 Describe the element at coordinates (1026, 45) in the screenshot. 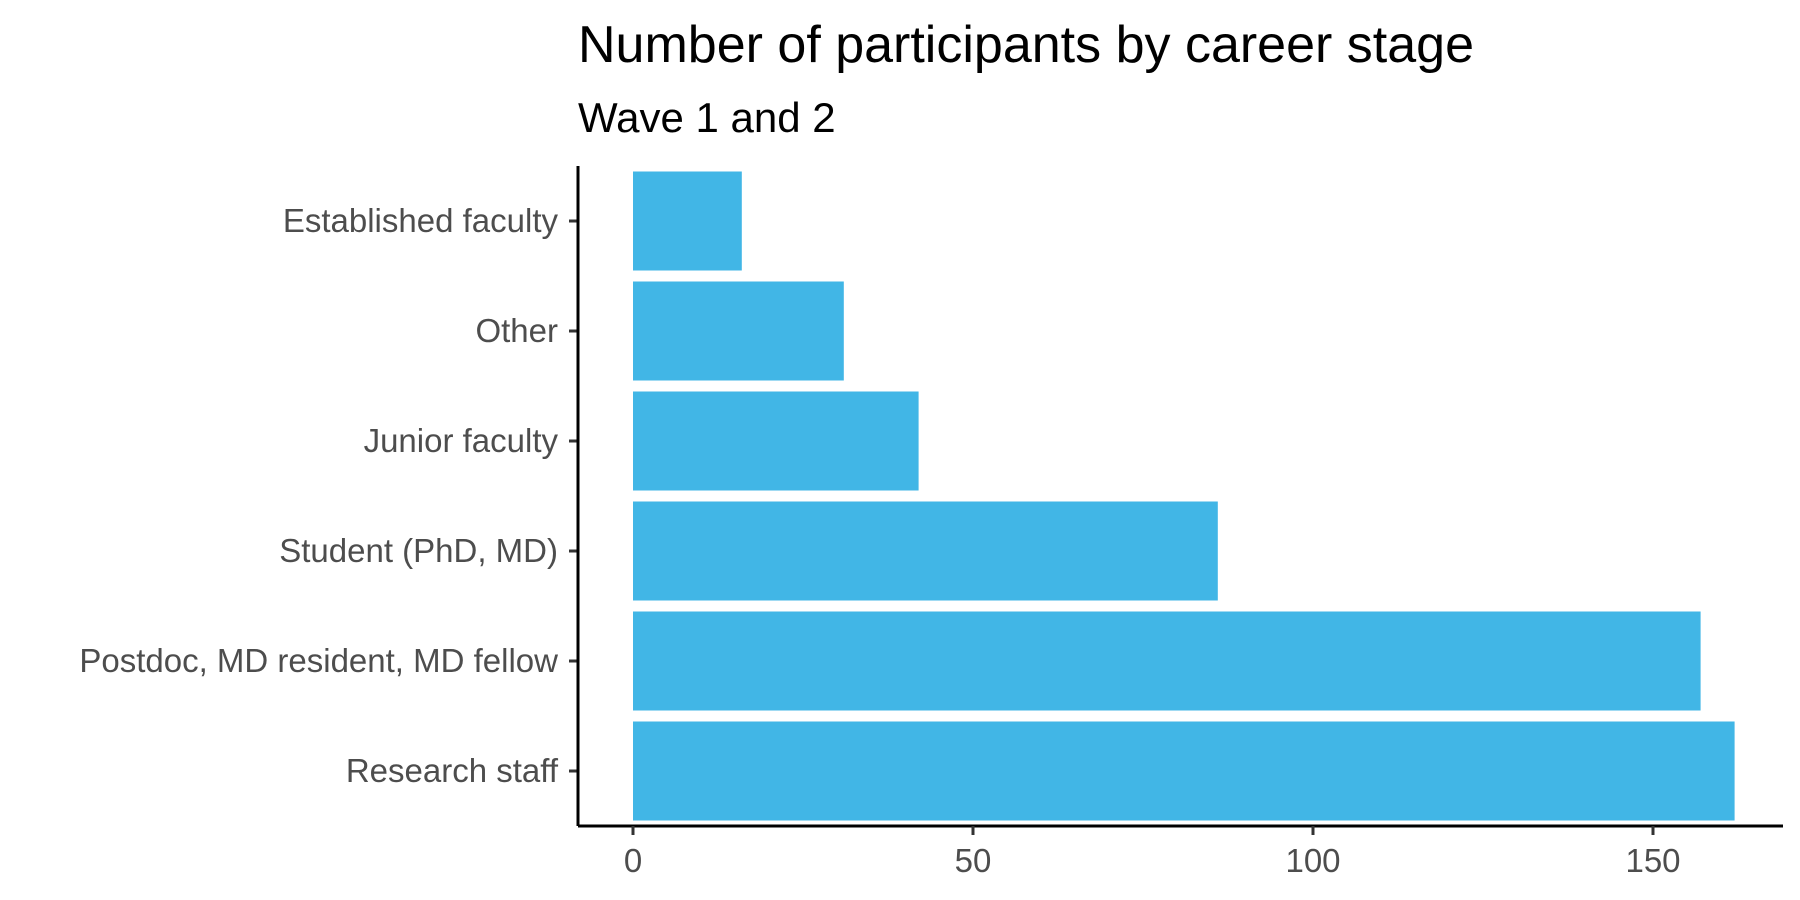

I see `chart-title: Number of participants by career stage` at that location.